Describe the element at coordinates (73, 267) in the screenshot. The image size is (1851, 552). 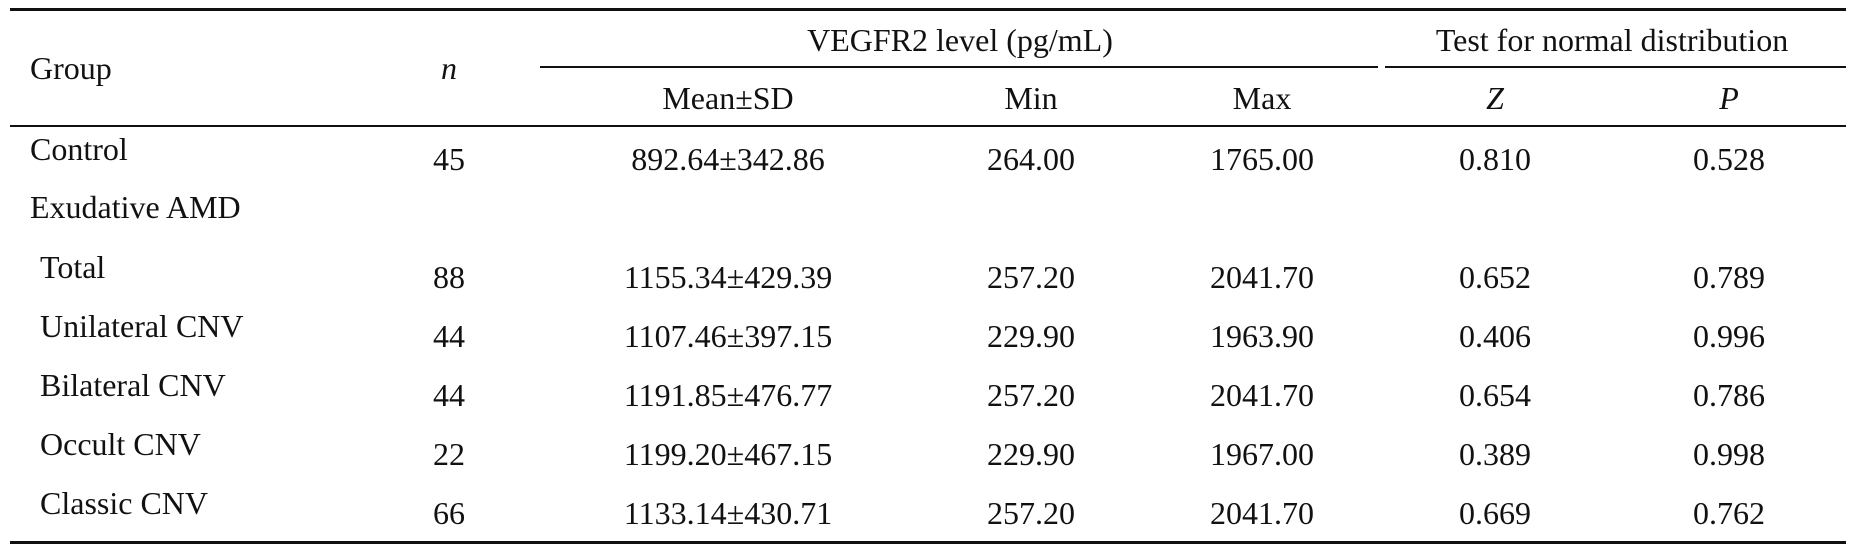
I see `row-group: Total` at that location.